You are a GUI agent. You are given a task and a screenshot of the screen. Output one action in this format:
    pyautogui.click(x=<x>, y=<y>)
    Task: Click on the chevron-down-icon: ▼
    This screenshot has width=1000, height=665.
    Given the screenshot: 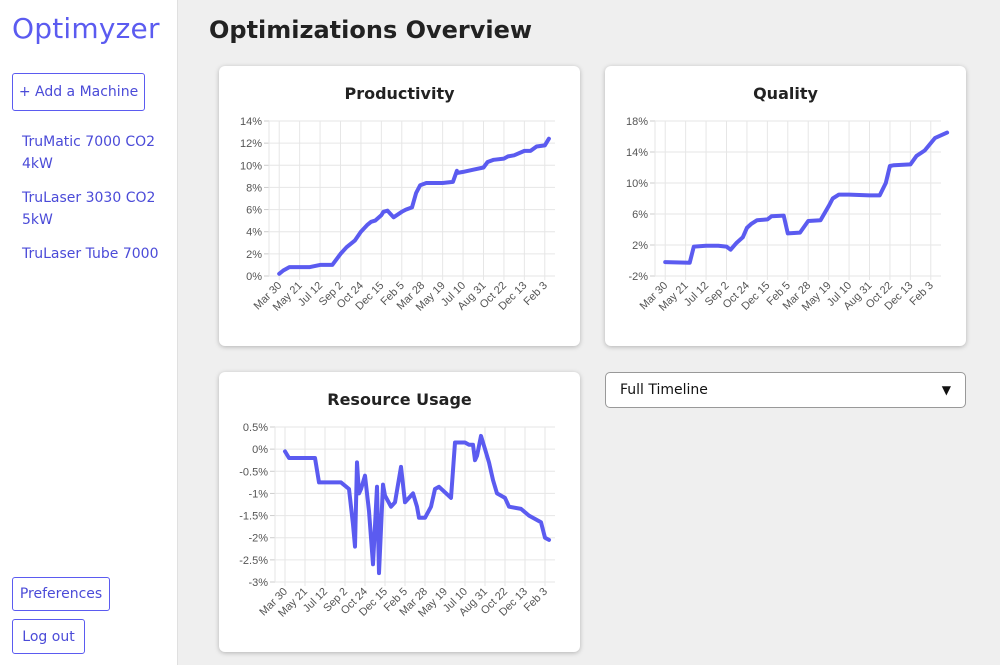 What is the action you would take?
    pyautogui.click(x=946, y=390)
    